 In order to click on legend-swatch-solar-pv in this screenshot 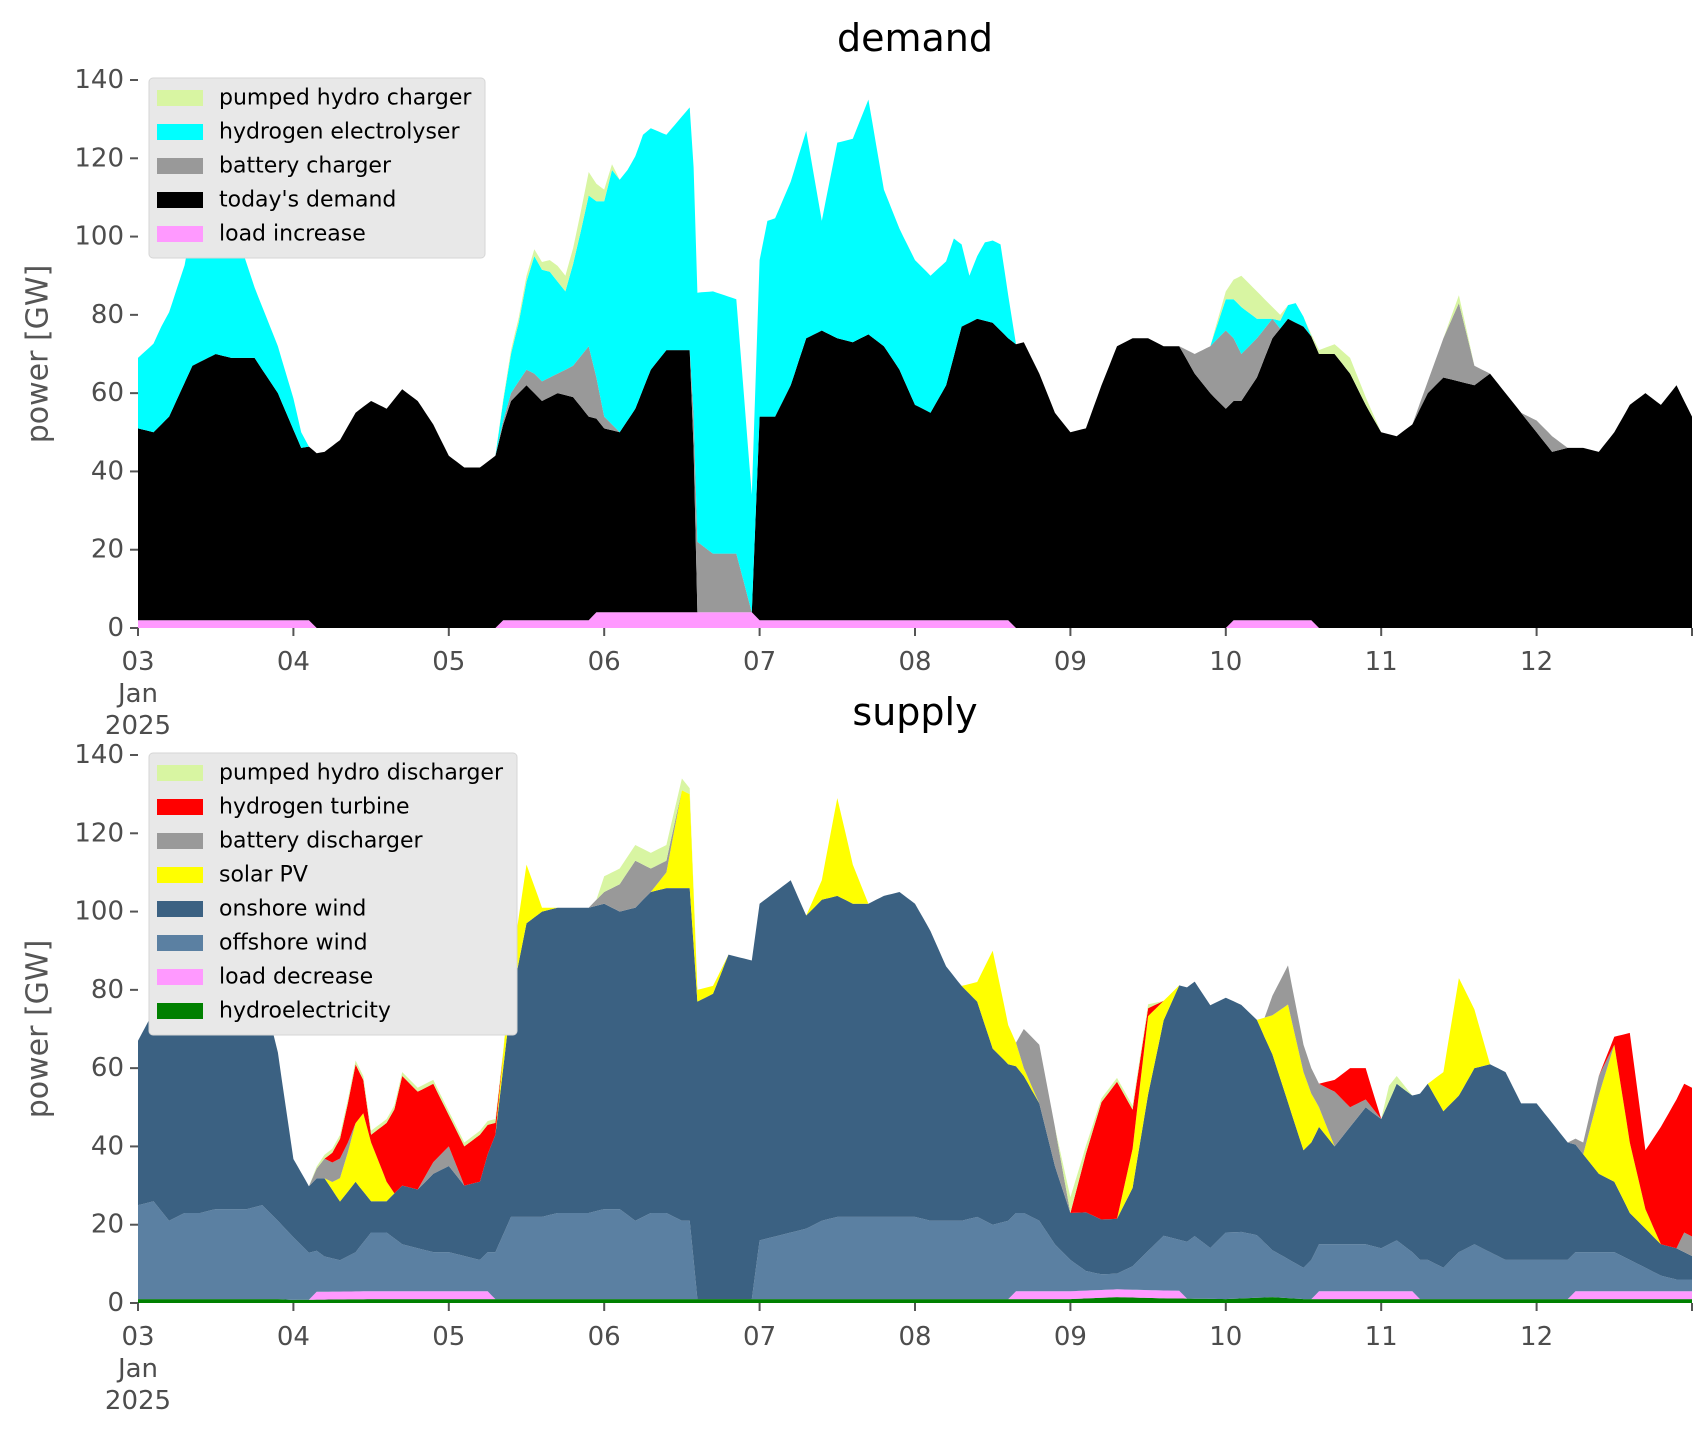, I will do `click(180, 875)`.